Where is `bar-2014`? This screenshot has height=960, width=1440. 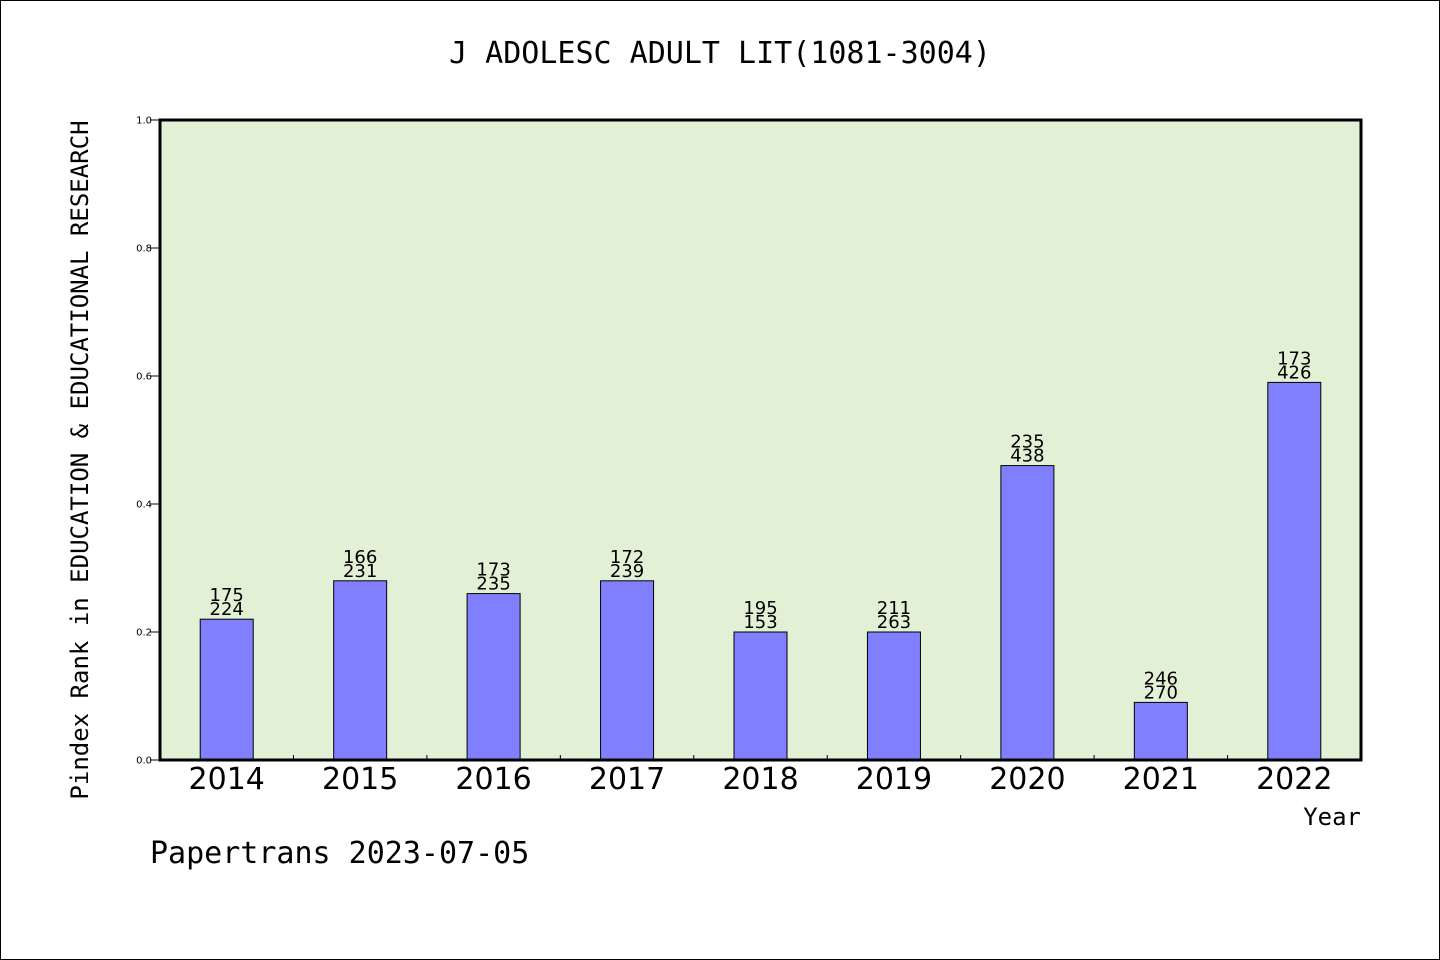 bar-2014 is located at coordinates (226, 689).